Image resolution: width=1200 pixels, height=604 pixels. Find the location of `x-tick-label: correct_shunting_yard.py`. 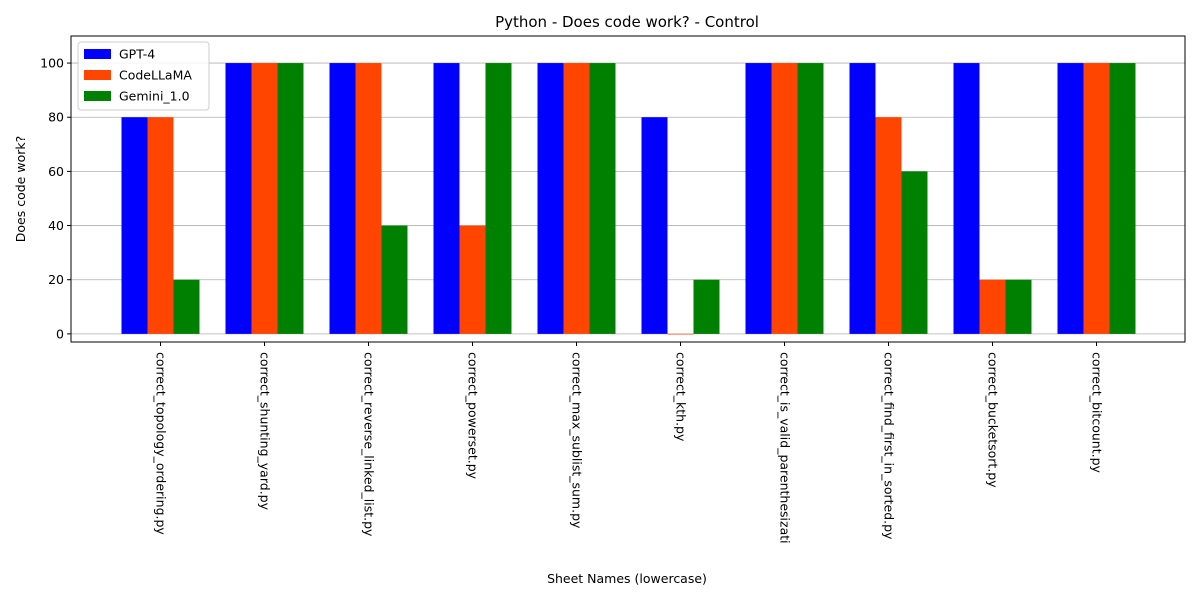

x-tick-label: correct_shunting_yard.py is located at coordinates (265, 431).